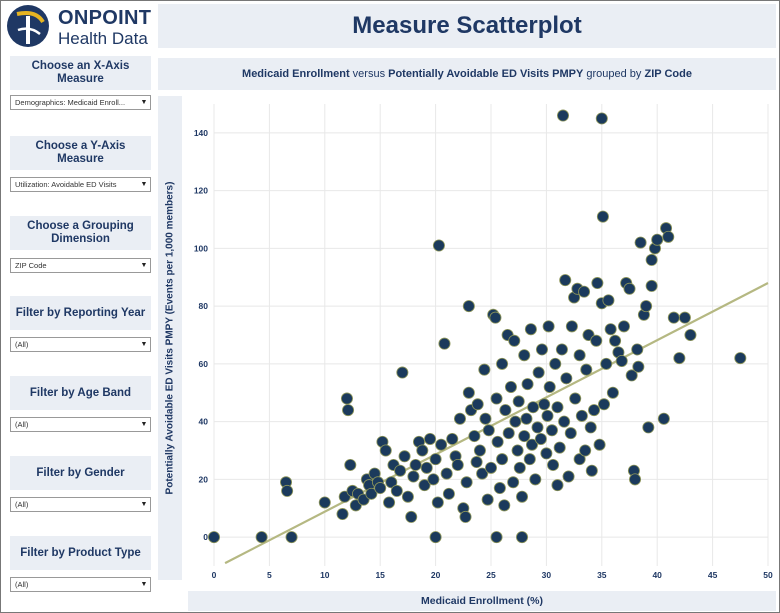 This screenshot has height=613, width=780. What do you see at coordinates (80, 265) in the screenshot?
I see `grouping-dimension-dropdown: ZIP Code ▼` at bounding box center [80, 265].